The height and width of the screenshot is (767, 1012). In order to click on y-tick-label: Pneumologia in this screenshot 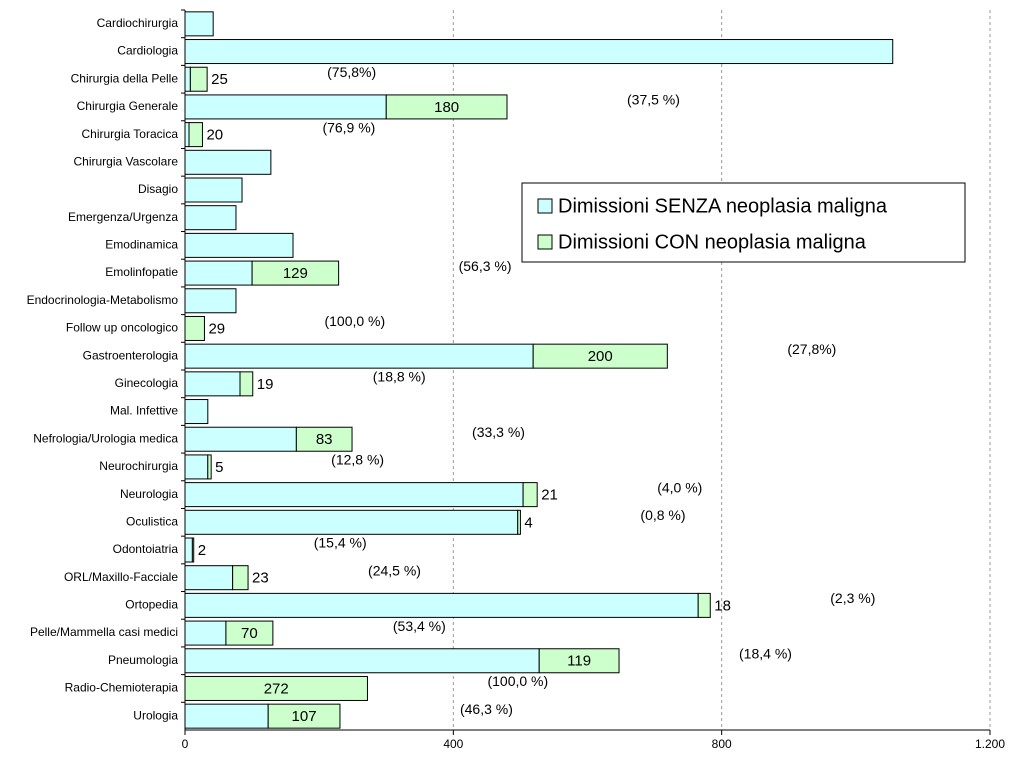, I will do `click(143, 660)`.